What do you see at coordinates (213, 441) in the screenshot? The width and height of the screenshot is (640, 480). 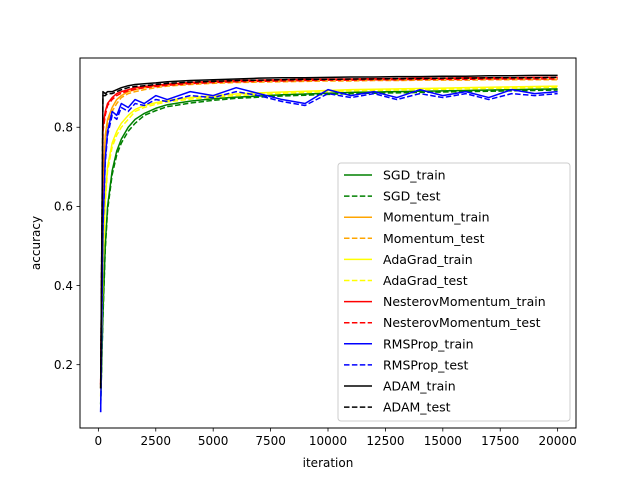 I see `x-tick-label: 5000` at bounding box center [213, 441].